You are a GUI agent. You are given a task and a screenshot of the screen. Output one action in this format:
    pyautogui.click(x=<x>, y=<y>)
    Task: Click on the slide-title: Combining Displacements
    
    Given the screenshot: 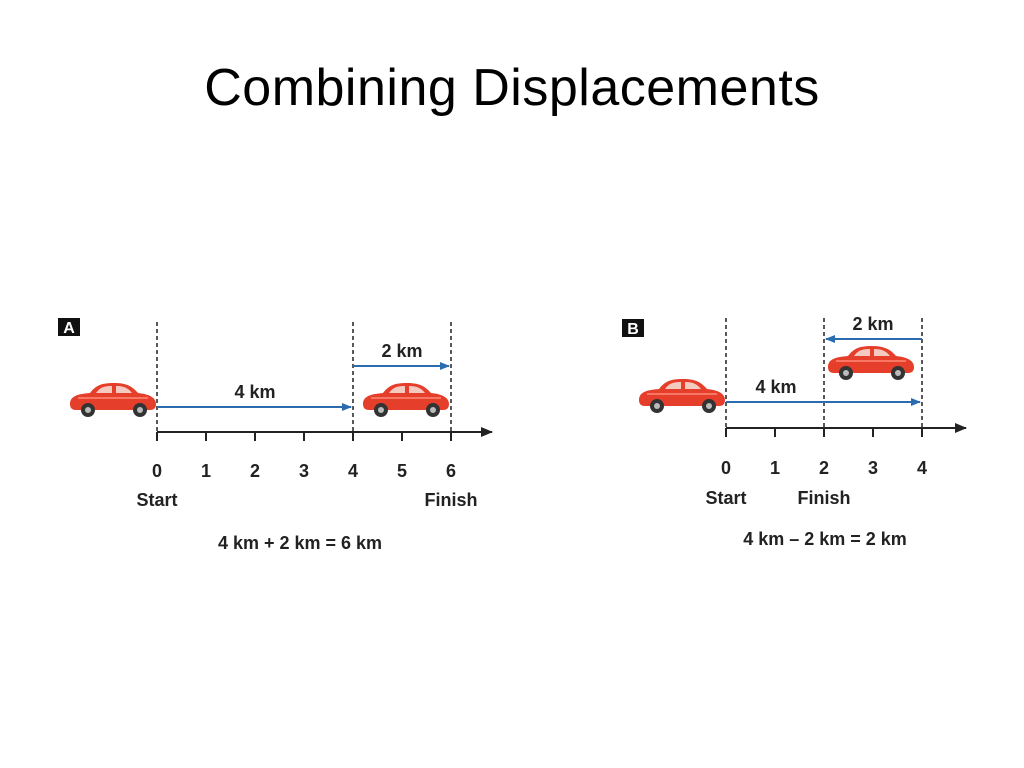 What is the action you would take?
    pyautogui.click(x=512, y=88)
    